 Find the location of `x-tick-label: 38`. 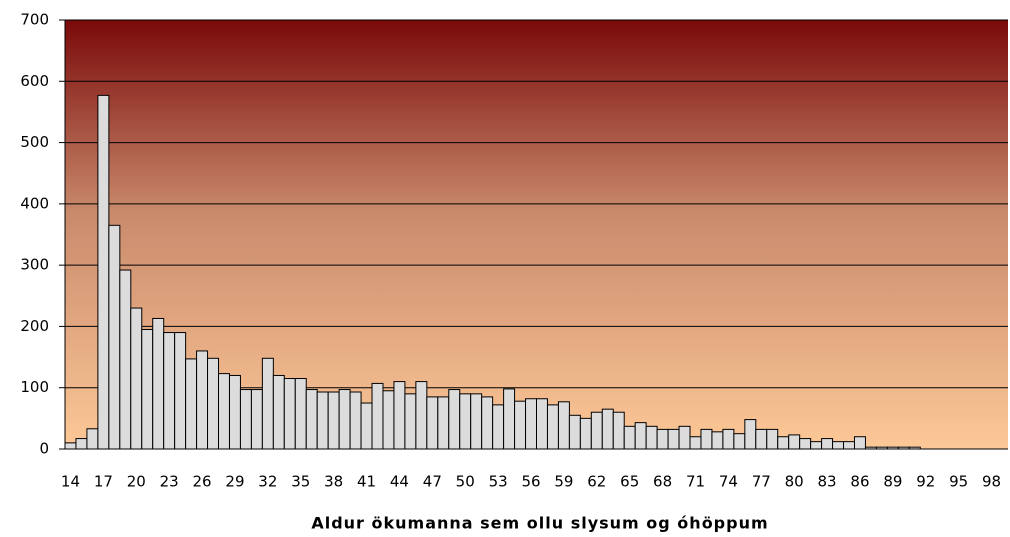

x-tick-label: 38 is located at coordinates (333, 482).